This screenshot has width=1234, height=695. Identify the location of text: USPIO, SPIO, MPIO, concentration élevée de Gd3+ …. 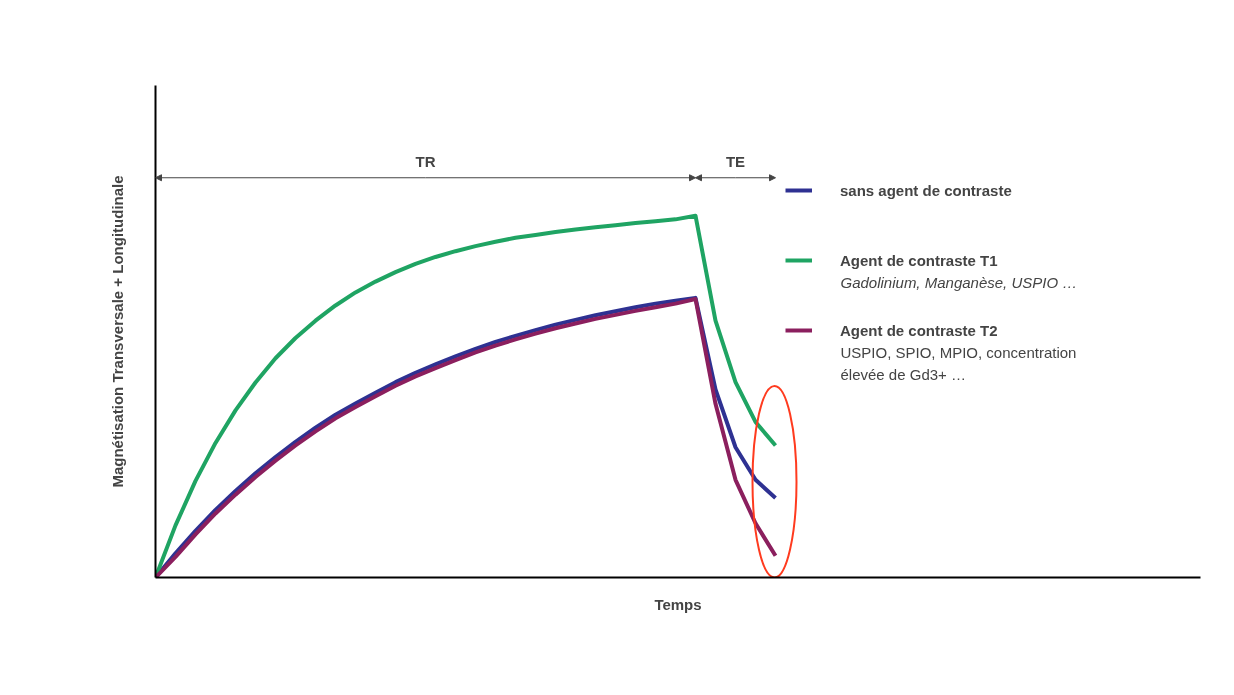
(958, 363).